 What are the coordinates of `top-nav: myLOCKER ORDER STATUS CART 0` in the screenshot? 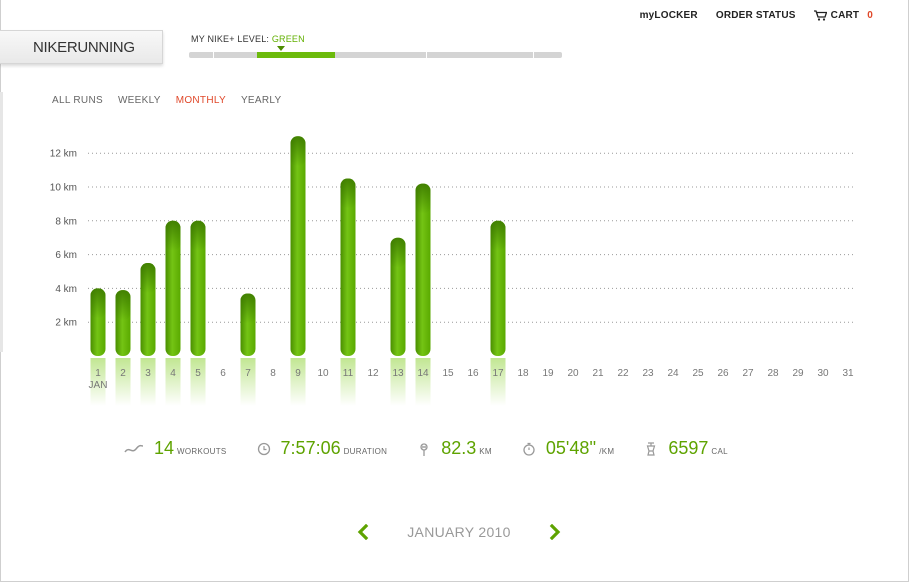 It's located at (756, 15).